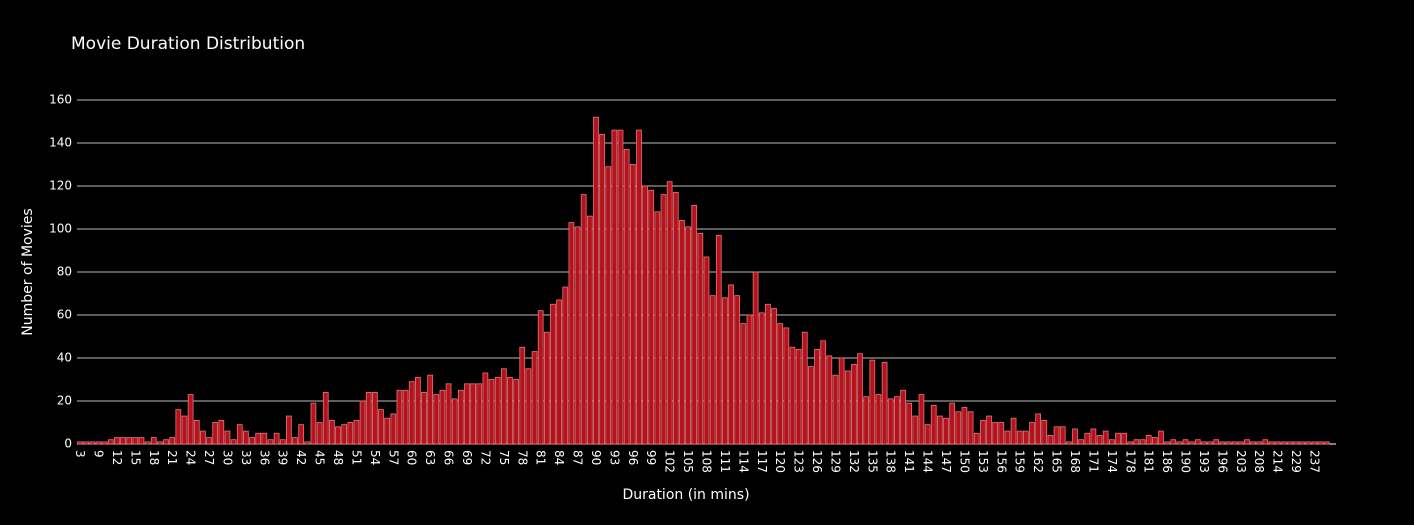  Describe the element at coordinates (264, 457) in the screenshot. I see `x-tick-label: 36` at that location.